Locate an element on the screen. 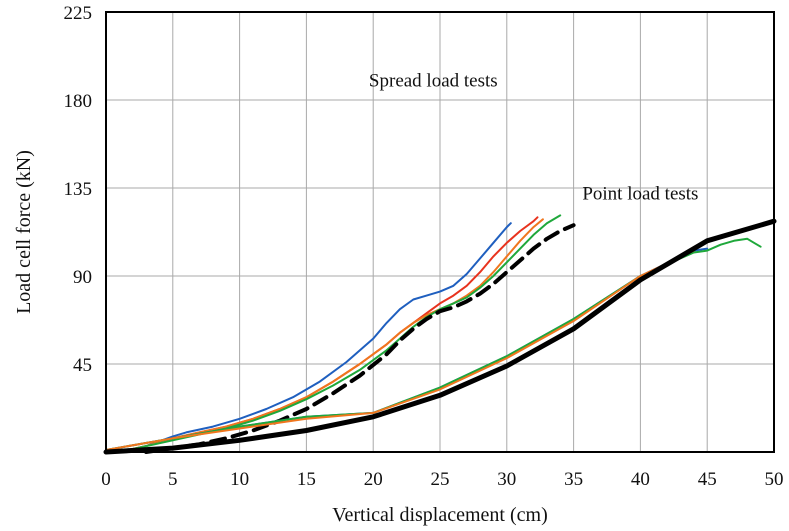 This screenshot has height=531, width=789. x-tick-label: 30 is located at coordinates (506, 479).